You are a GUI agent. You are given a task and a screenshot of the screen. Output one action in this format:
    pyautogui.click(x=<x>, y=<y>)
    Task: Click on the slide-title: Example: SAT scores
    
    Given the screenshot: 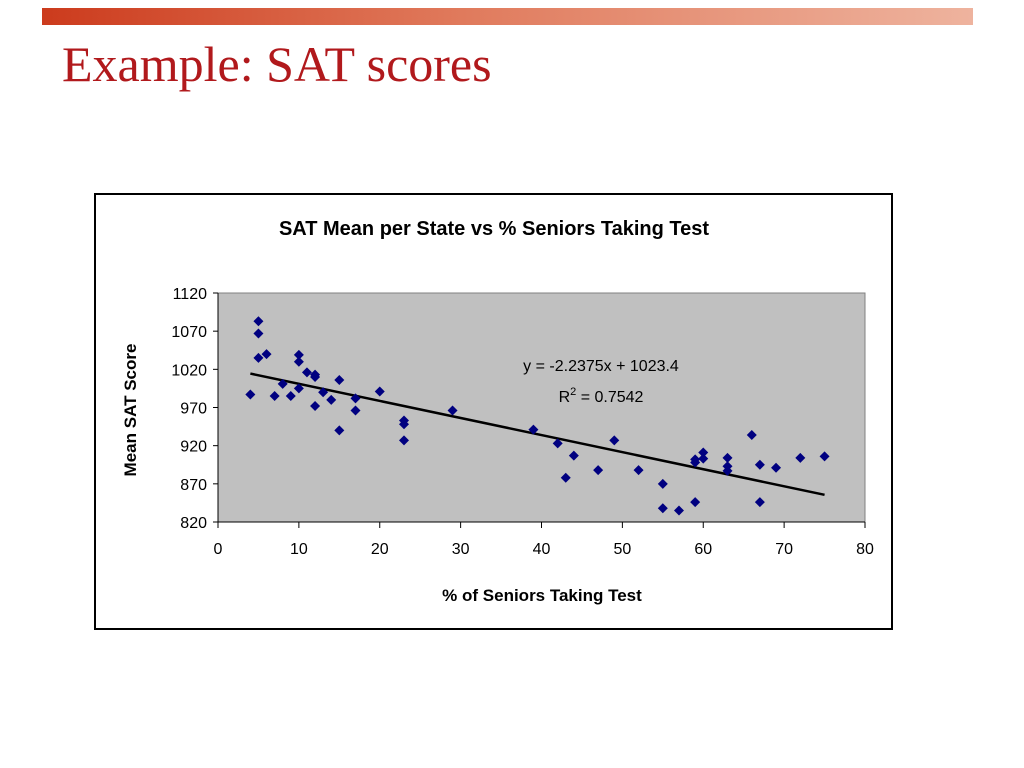 What is the action you would take?
    pyautogui.click(x=277, y=64)
    